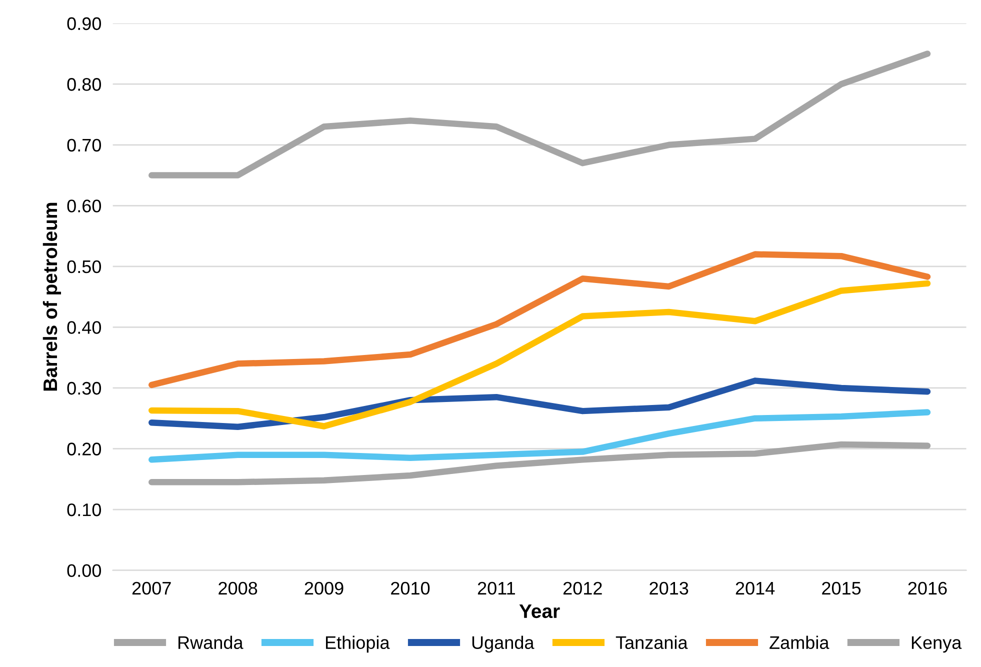  Describe the element at coordinates (84, 206) in the screenshot. I see `y-tick-label: 0.60` at that location.